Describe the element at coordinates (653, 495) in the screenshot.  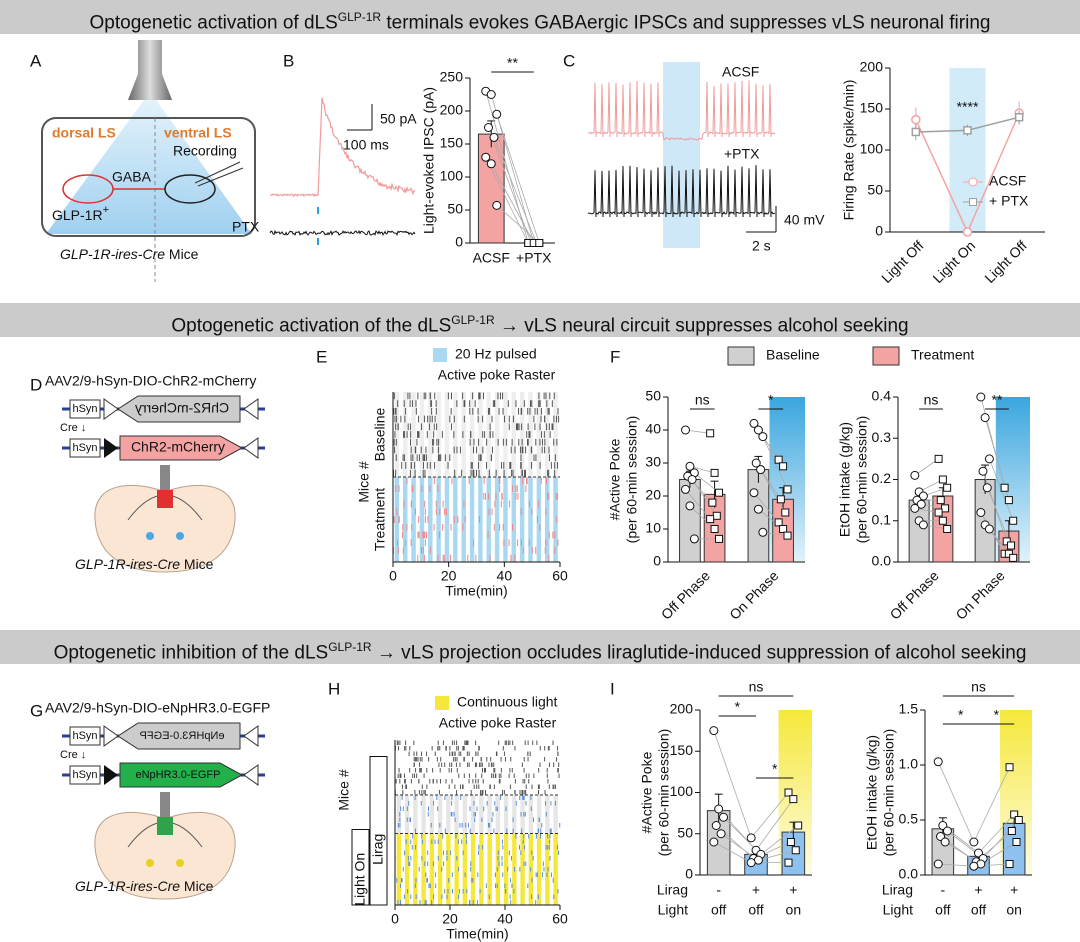
I see `y-tick-label: 20` at that location.